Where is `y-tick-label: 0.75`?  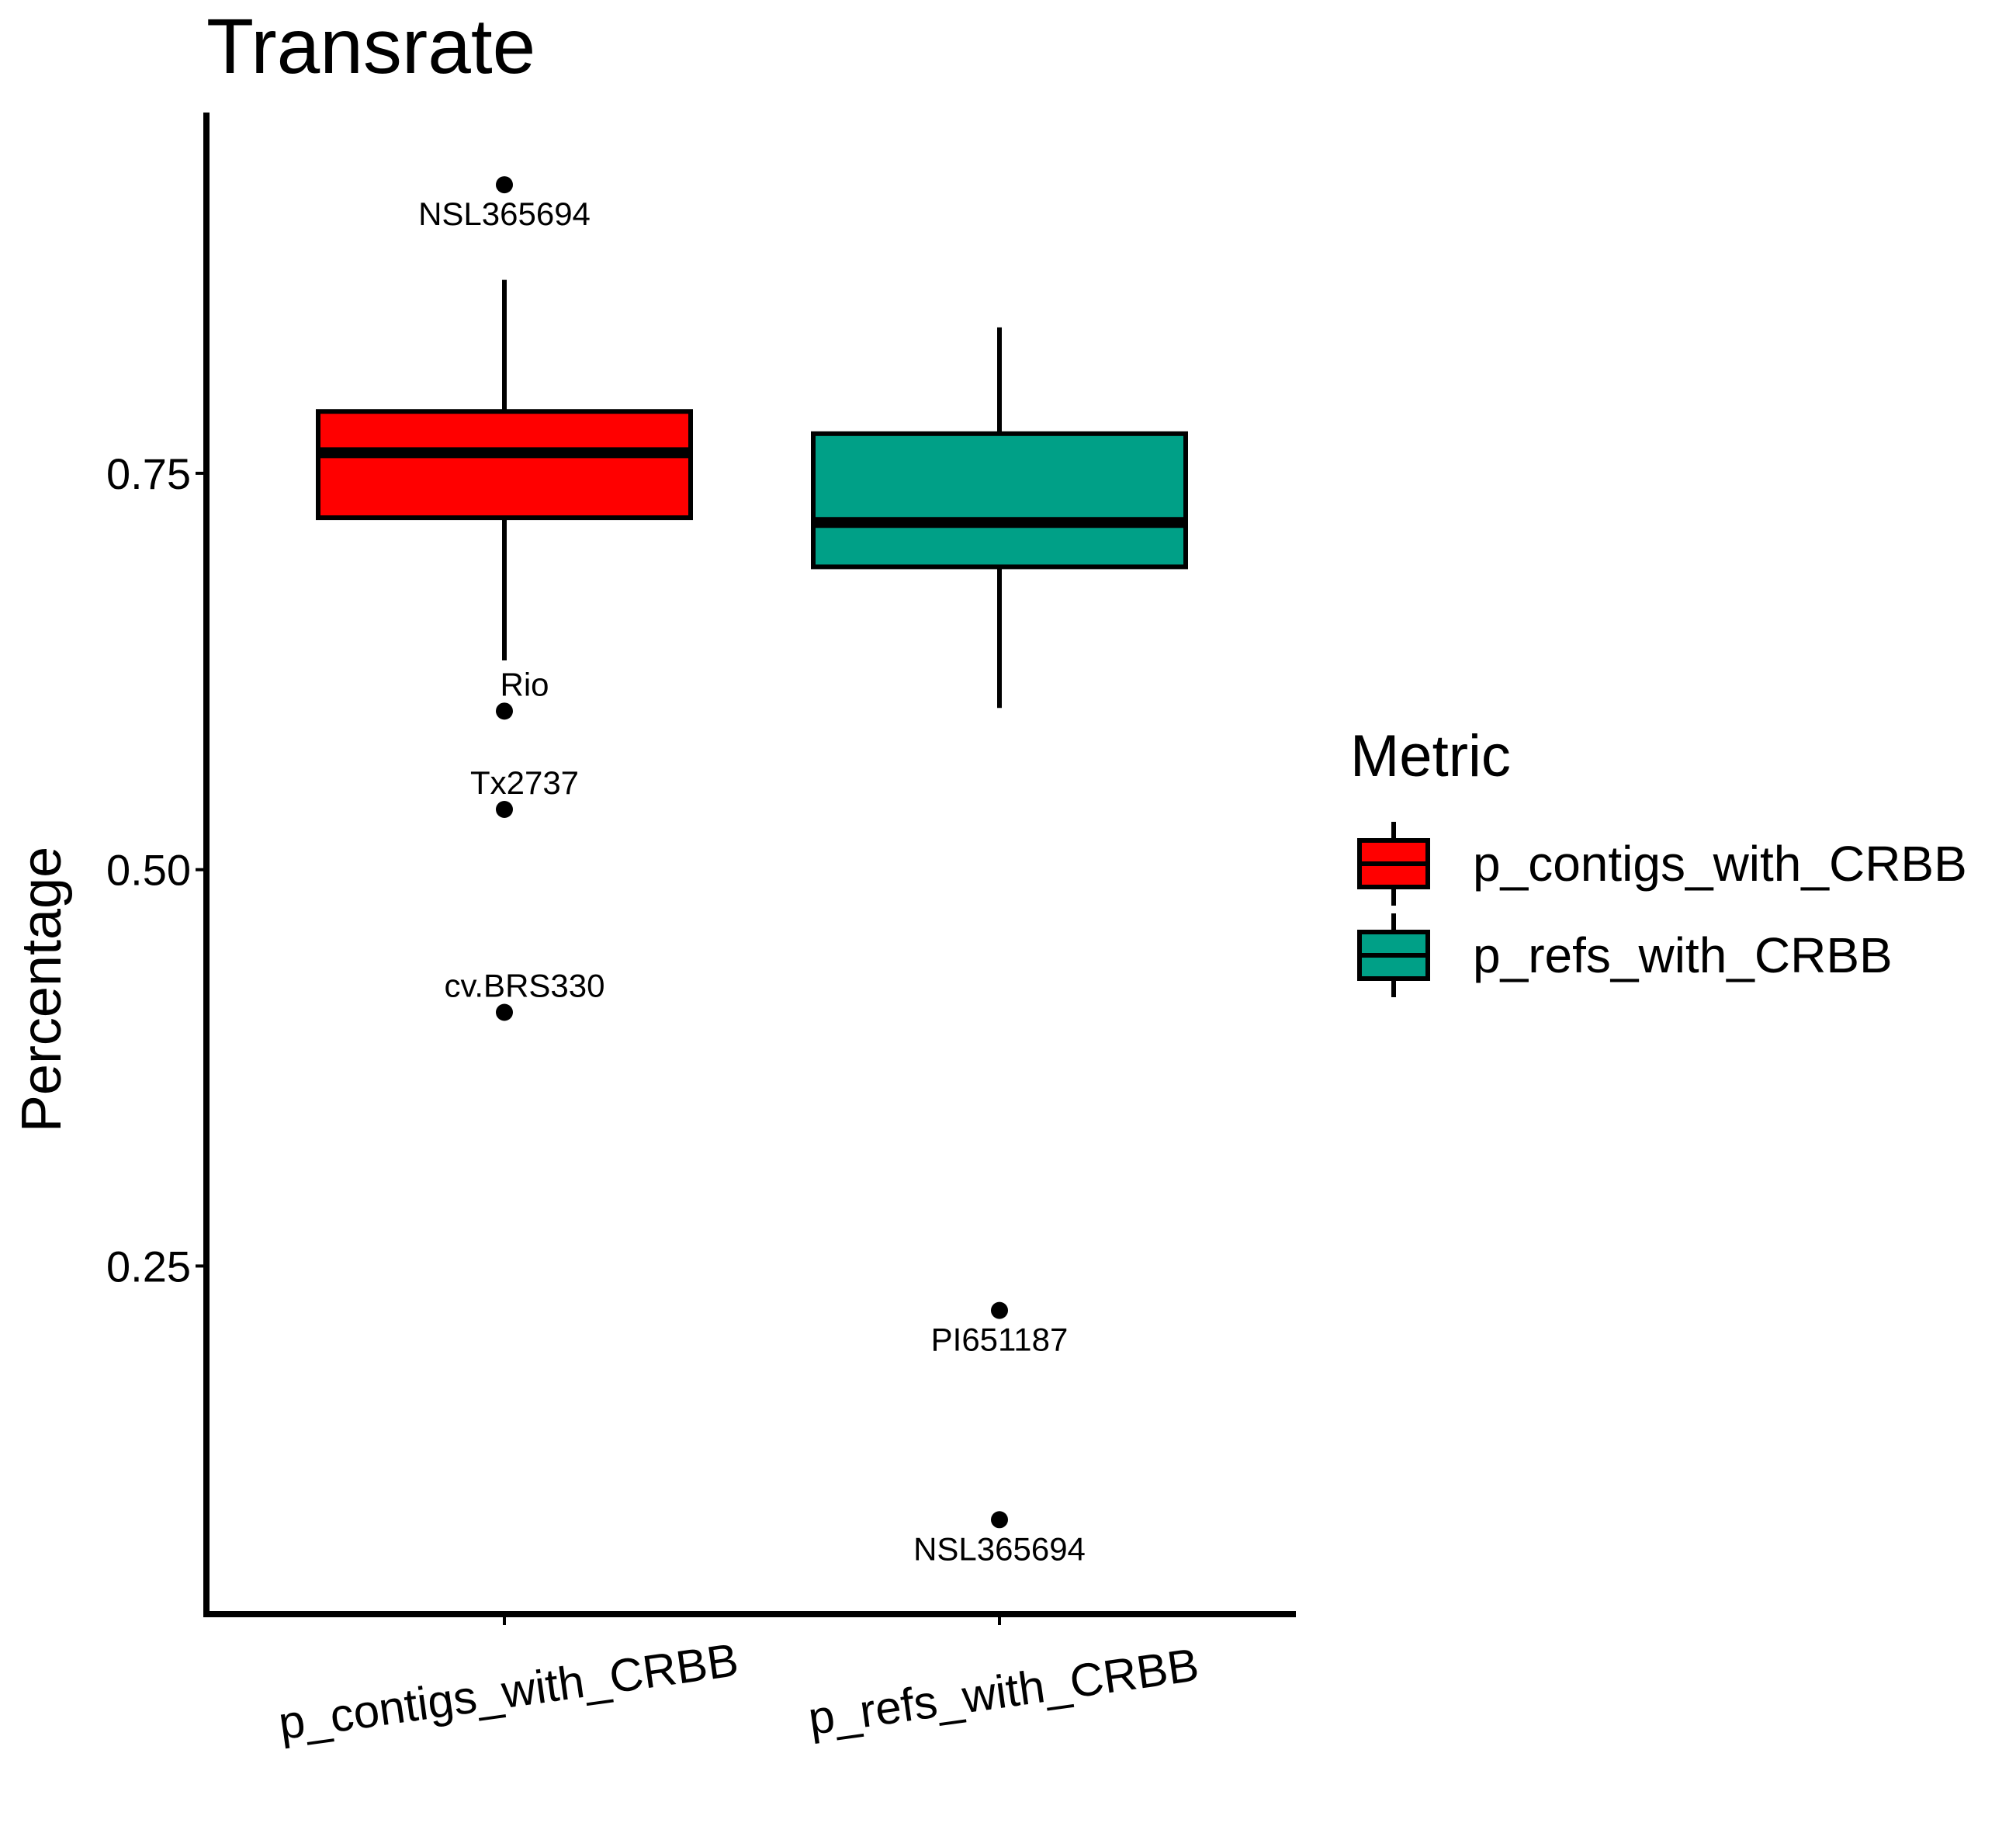 y-tick-label: 0.75 is located at coordinates (149, 473).